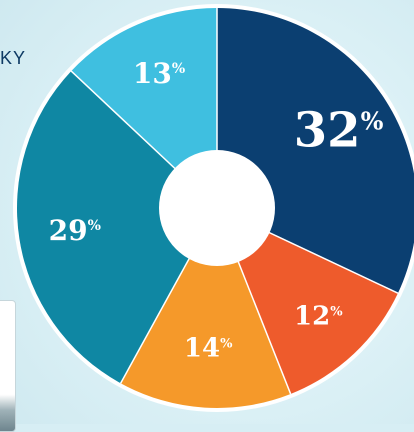 Image resolution: width=414 pixels, height=432 pixels. I want to click on slice-label-13: 13%, so click(159, 73).